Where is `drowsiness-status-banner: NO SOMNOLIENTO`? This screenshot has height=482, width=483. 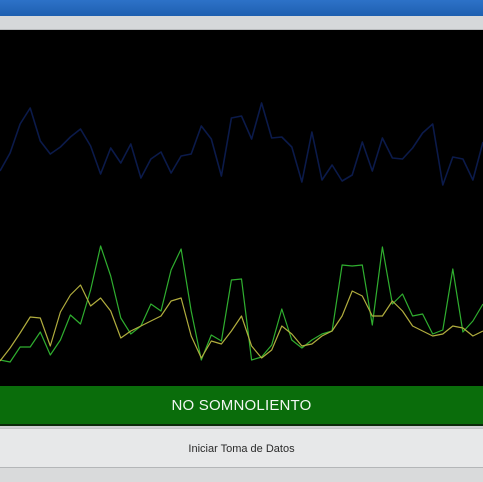
drowsiness-status-banner: NO SOMNOLIENTO is located at coordinates (241, 406).